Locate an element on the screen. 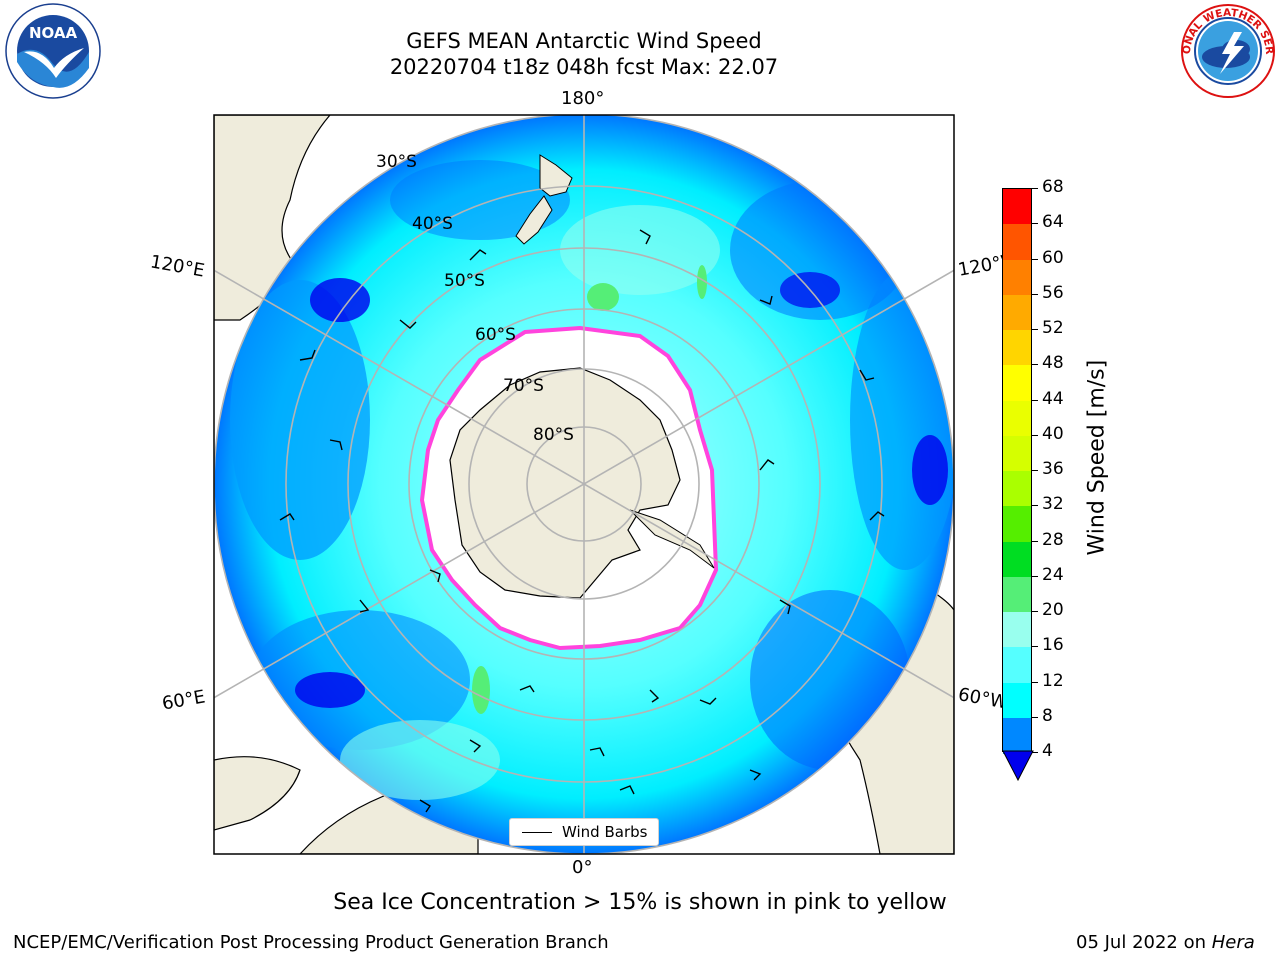  antarctica-land is located at coordinates (565, 483).